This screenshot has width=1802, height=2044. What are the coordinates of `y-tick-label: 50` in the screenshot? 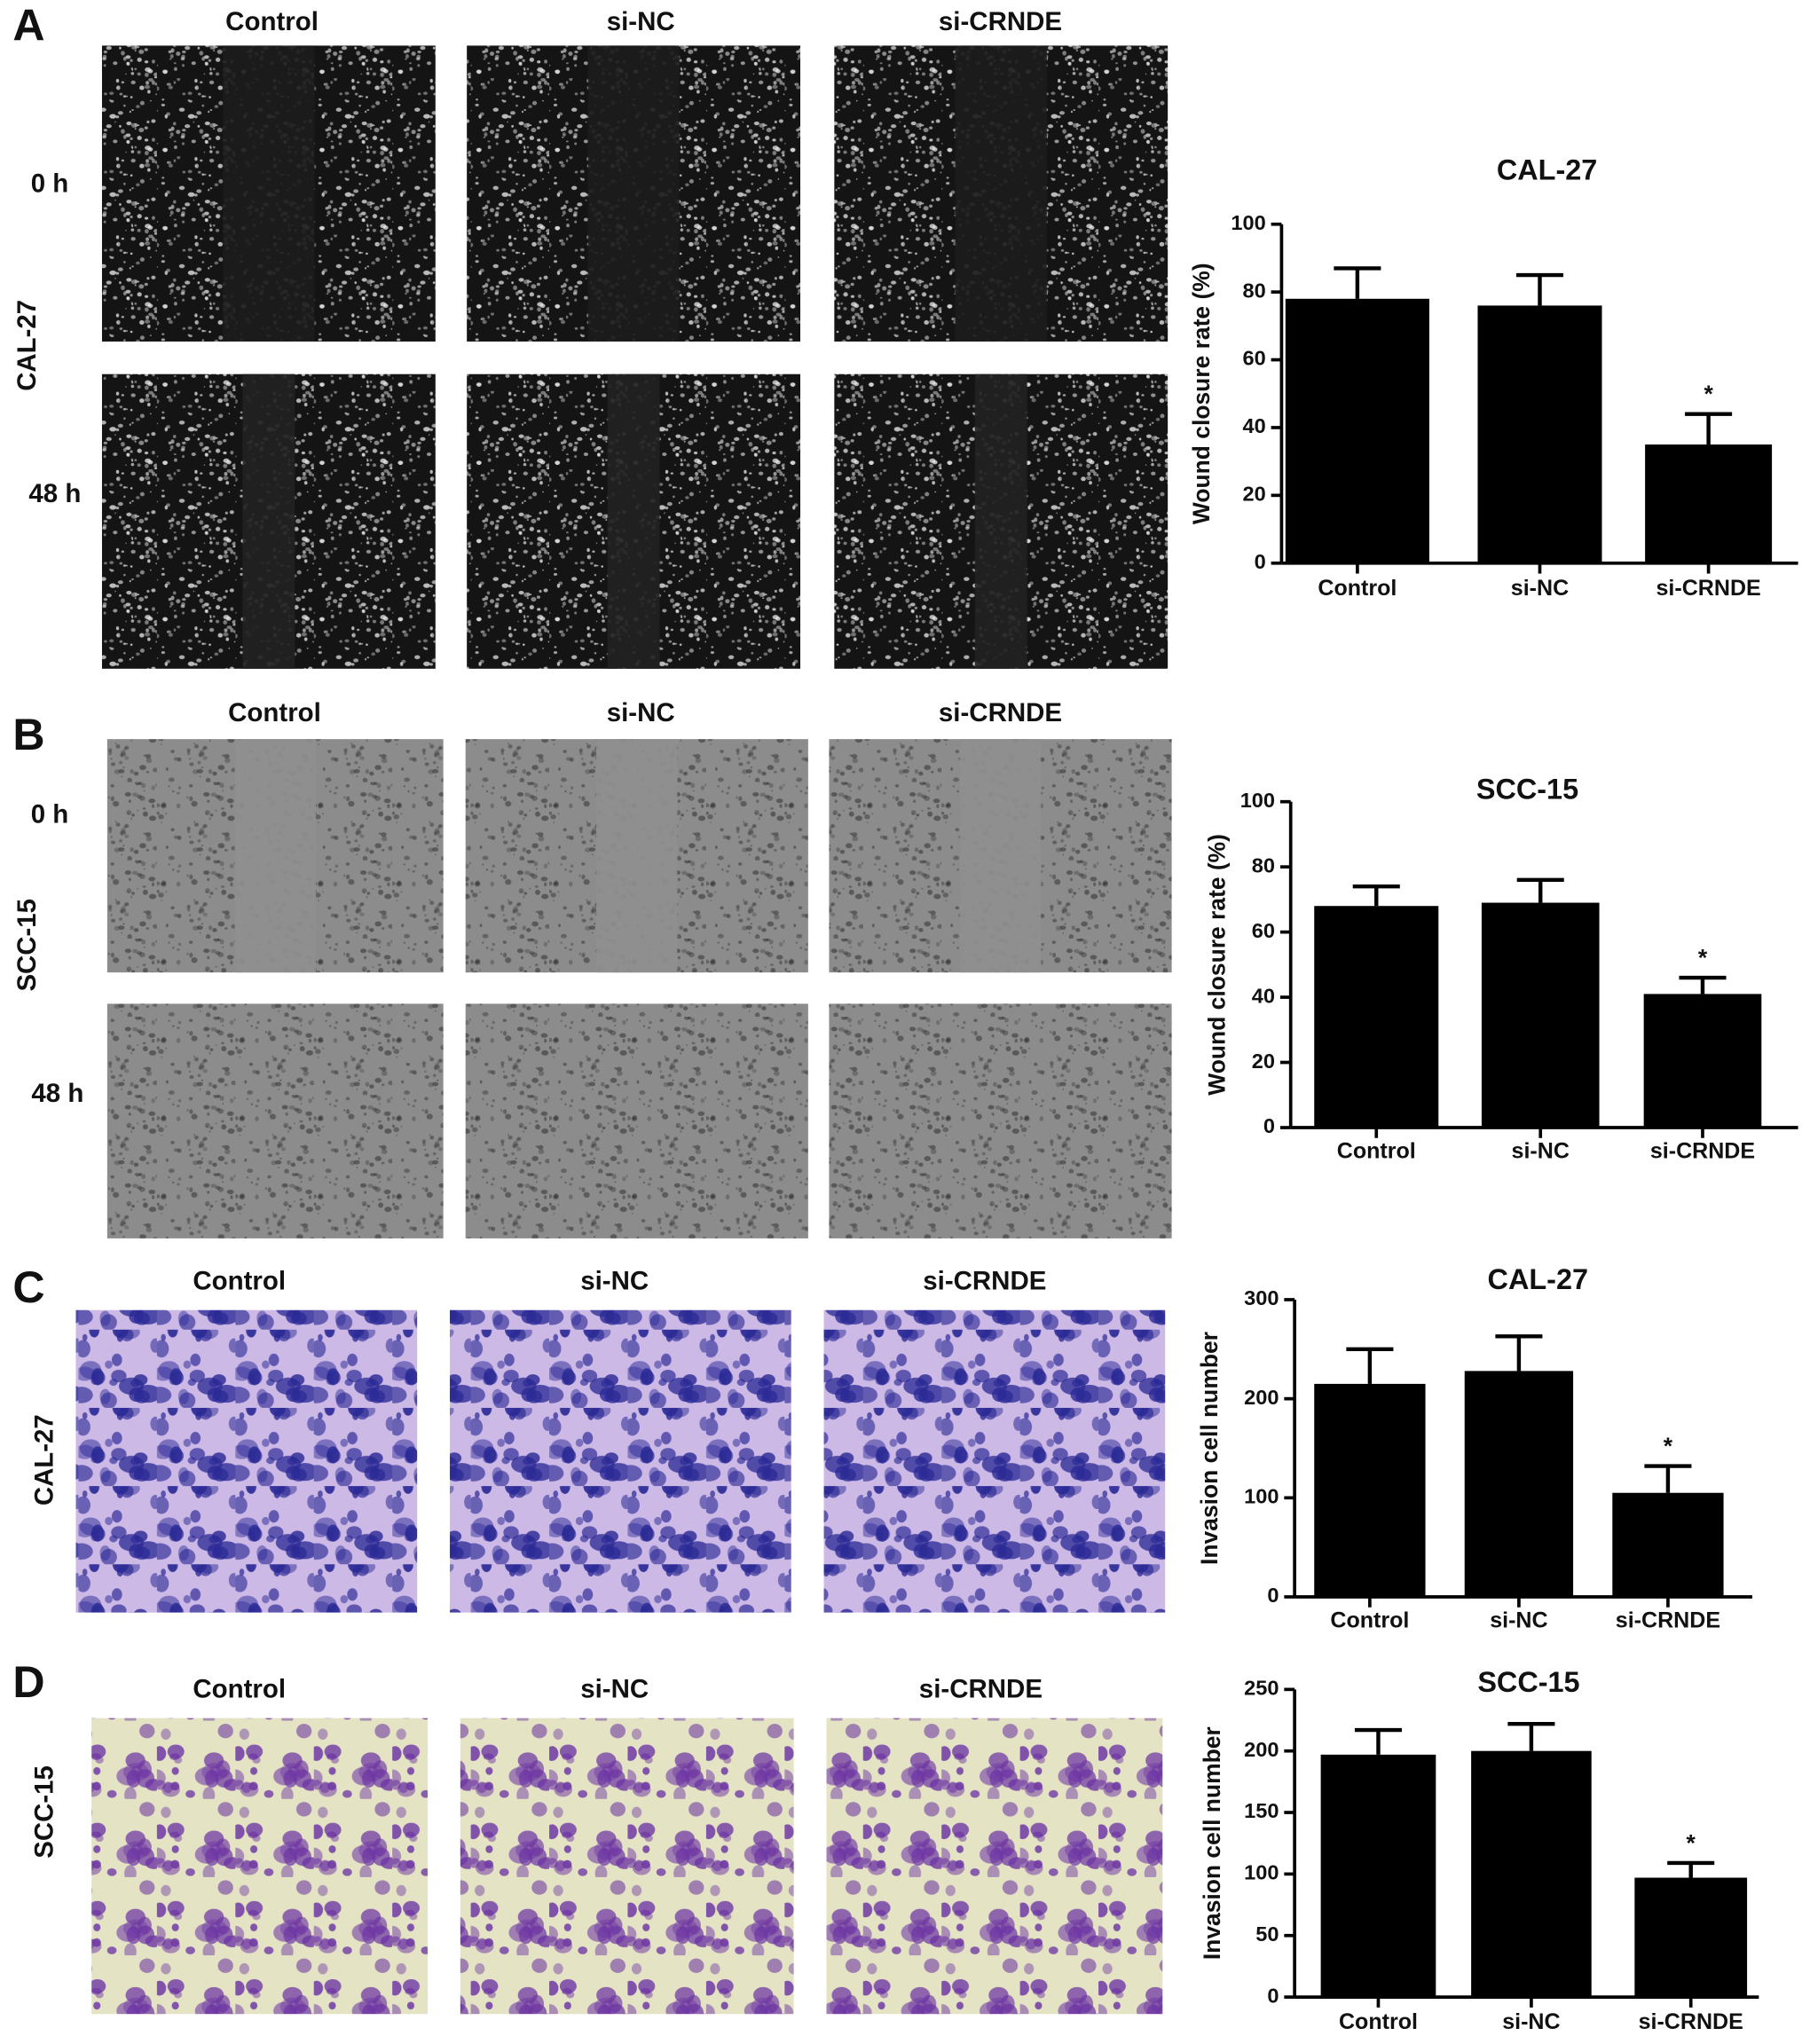 It's located at (1267, 1934).